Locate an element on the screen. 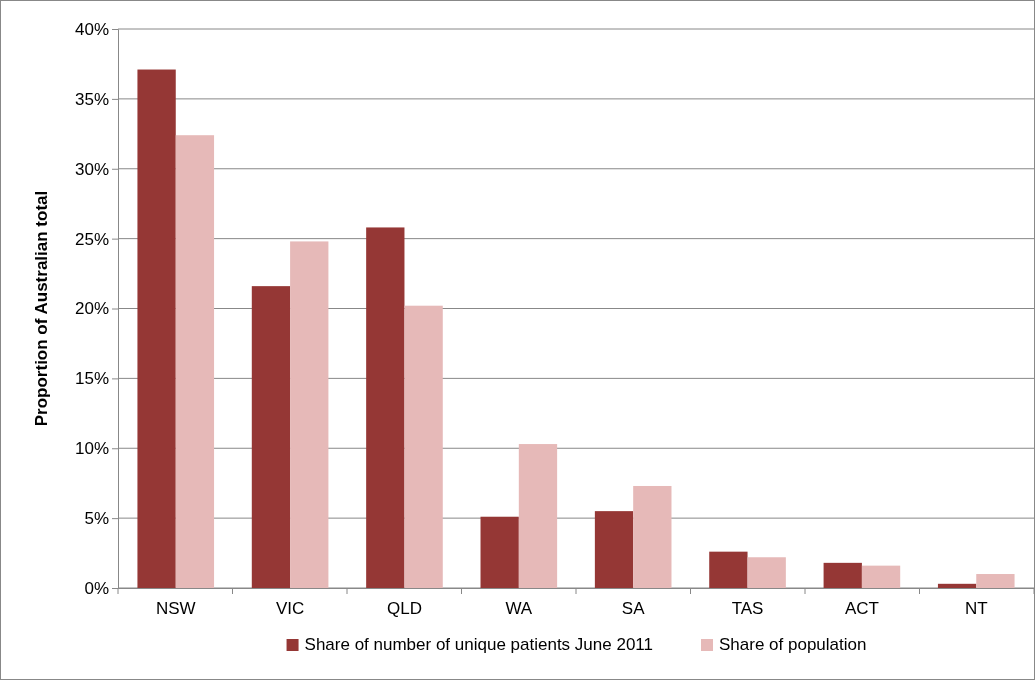  legend-label: Share of number of unique patients June 2011 is located at coordinates (478, 644).